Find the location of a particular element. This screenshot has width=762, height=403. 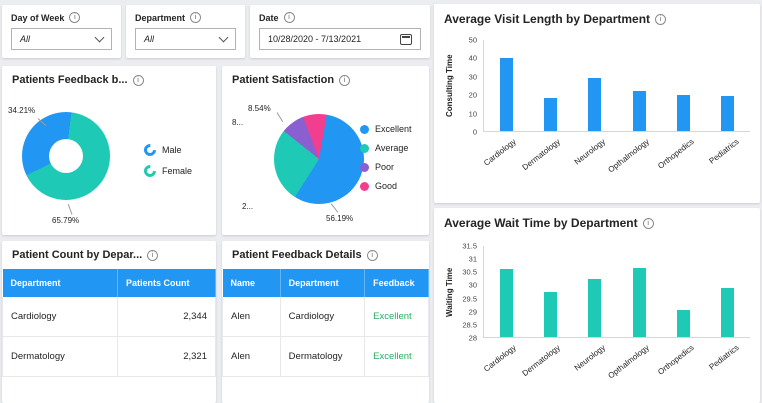

legend-item-poor: Poor is located at coordinates (386, 167).